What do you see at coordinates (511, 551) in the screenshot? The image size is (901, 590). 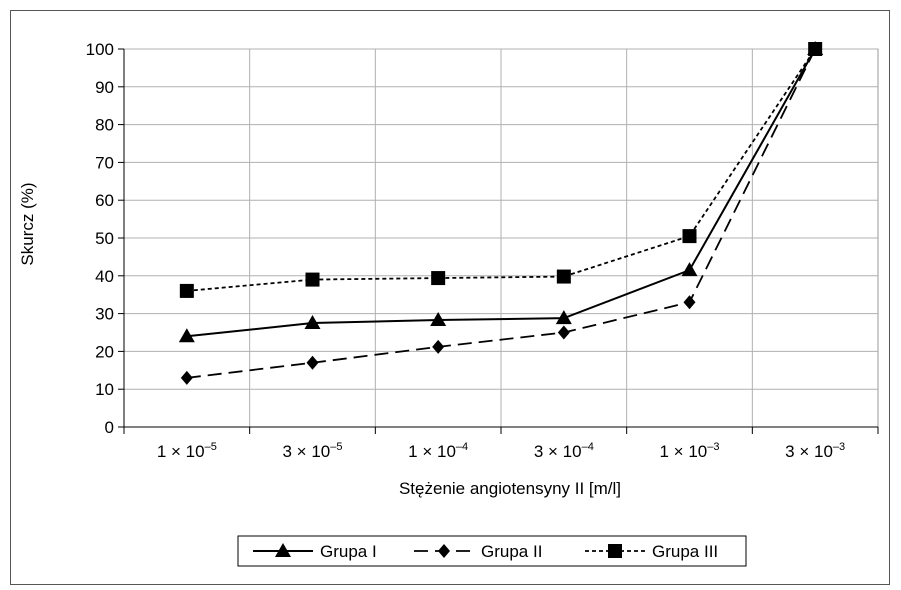 I see `legend-label: Grupa II` at bounding box center [511, 551].